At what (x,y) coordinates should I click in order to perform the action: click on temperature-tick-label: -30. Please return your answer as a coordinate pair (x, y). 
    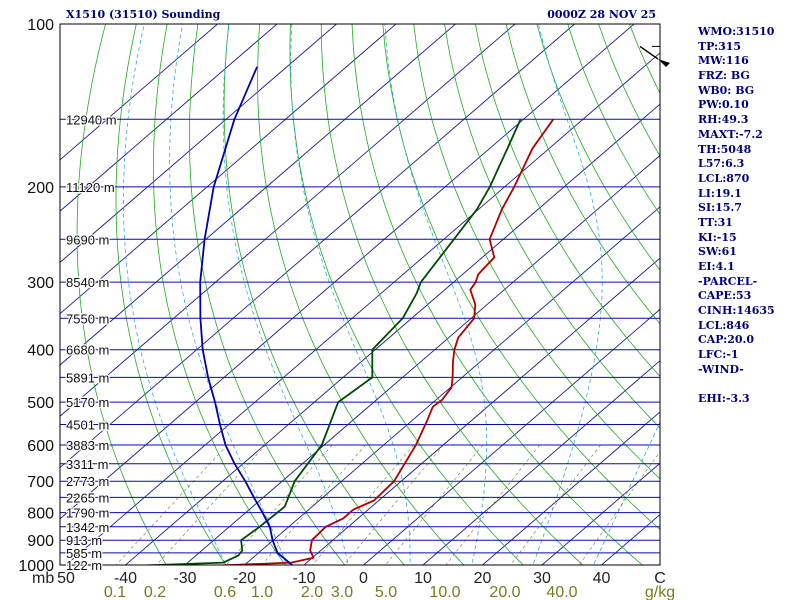
    Looking at the image, I should click on (184, 578).